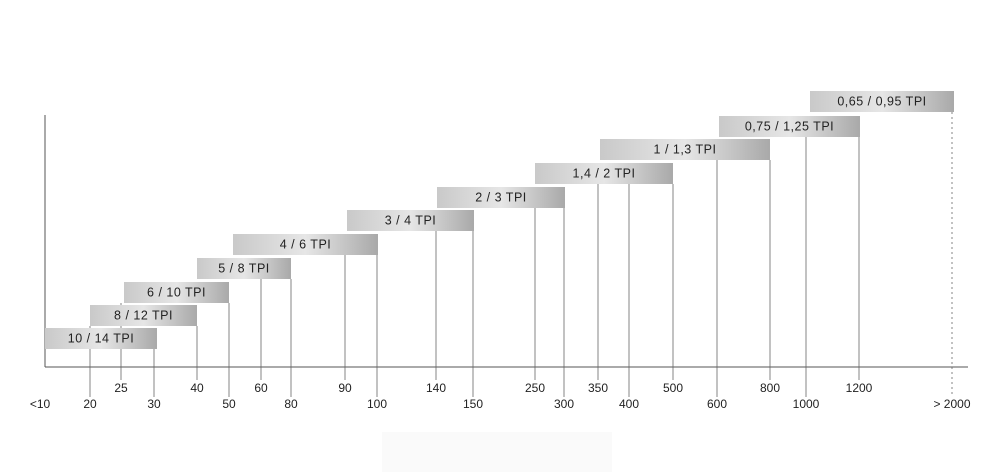 Image resolution: width=1000 pixels, height=472 pixels. I want to click on tick-label: 800, so click(770, 388).